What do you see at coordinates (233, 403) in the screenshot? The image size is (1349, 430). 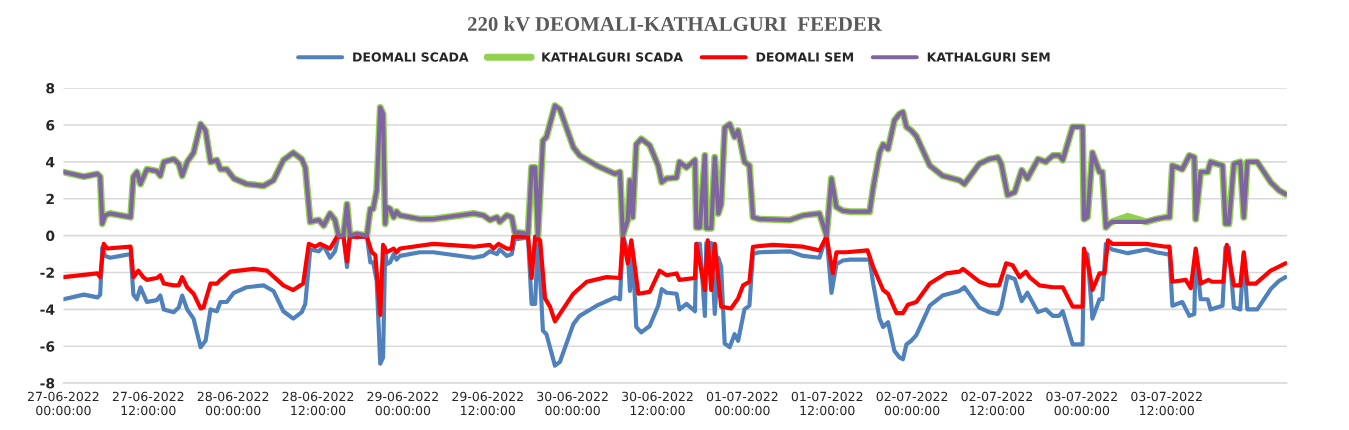 I see `x-tick-label: 28-06-2022 00:00:00` at bounding box center [233, 403].